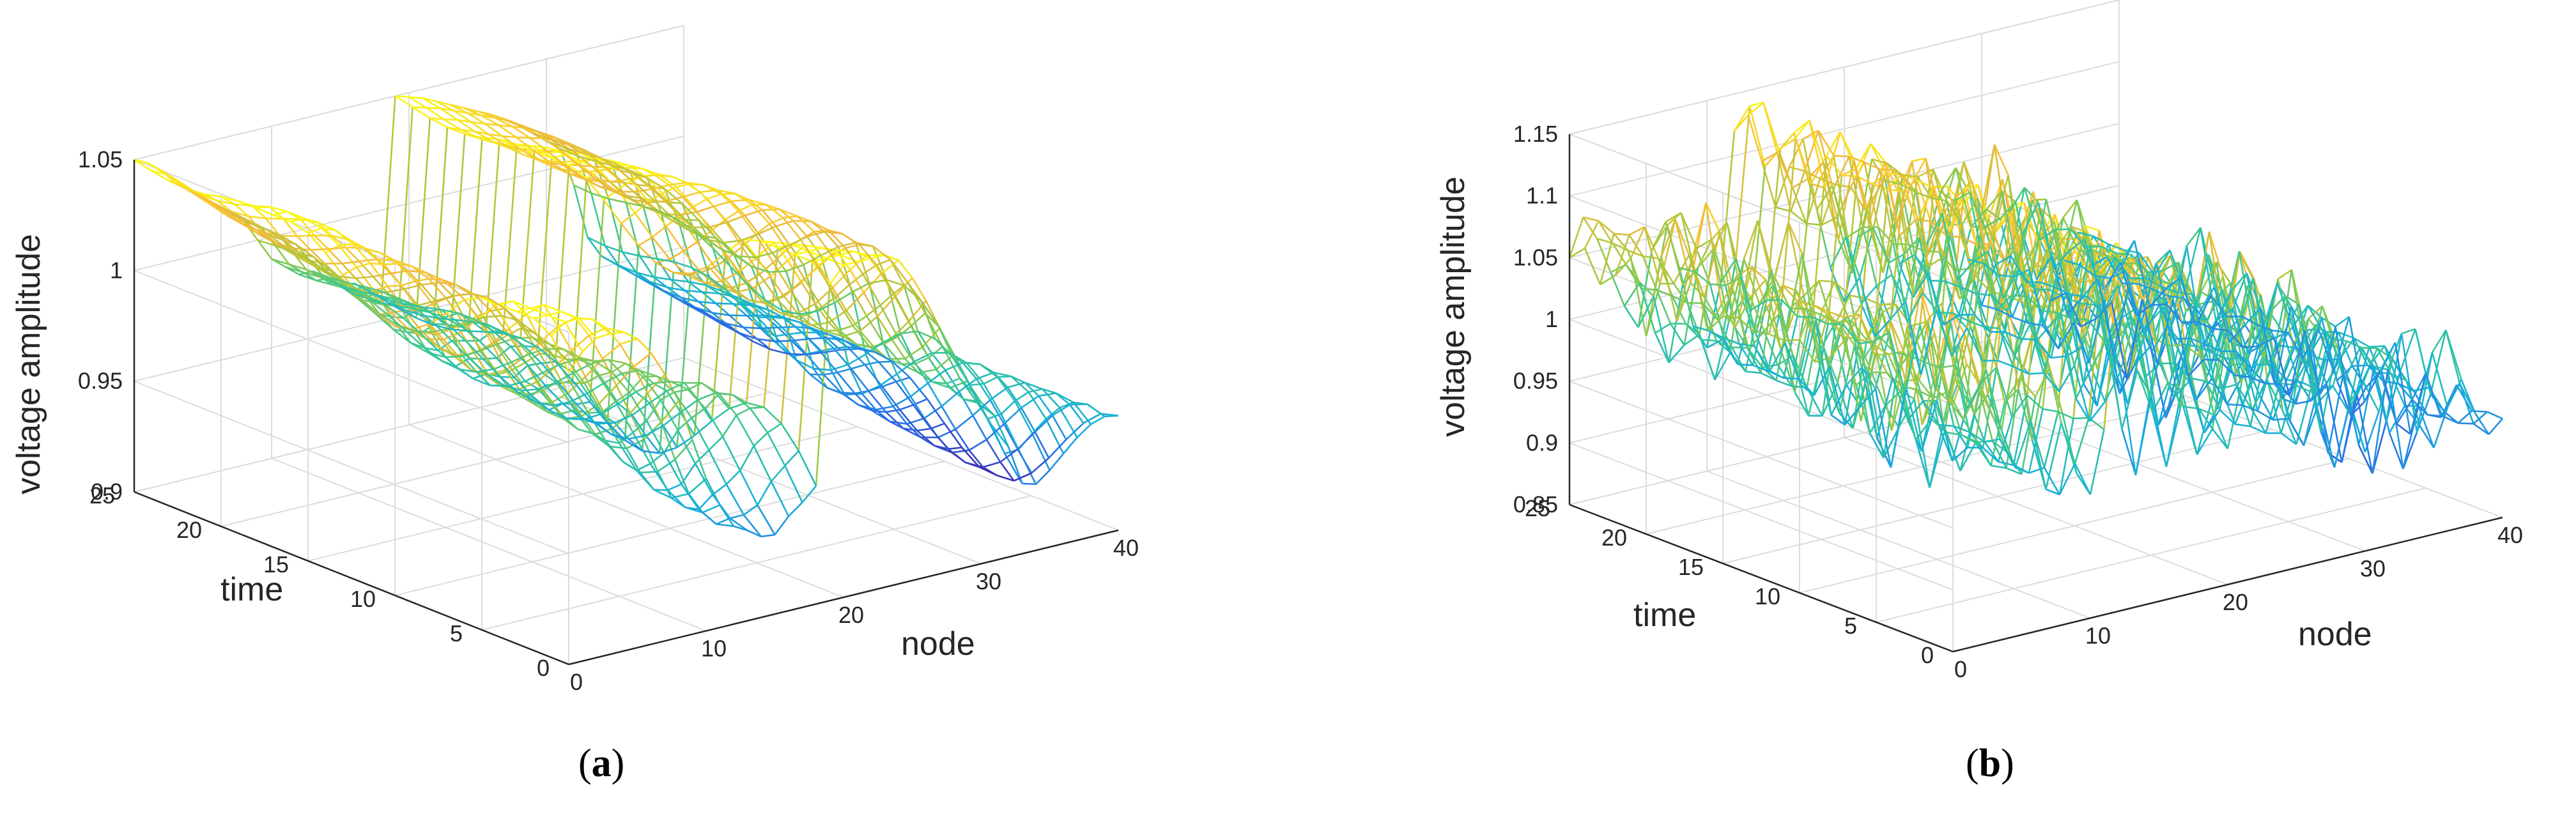 This screenshot has width=2576, height=819. What do you see at coordinates (1844, 67) in the screenshot?
I see `box-edge` at bounding box center [1844, 67].